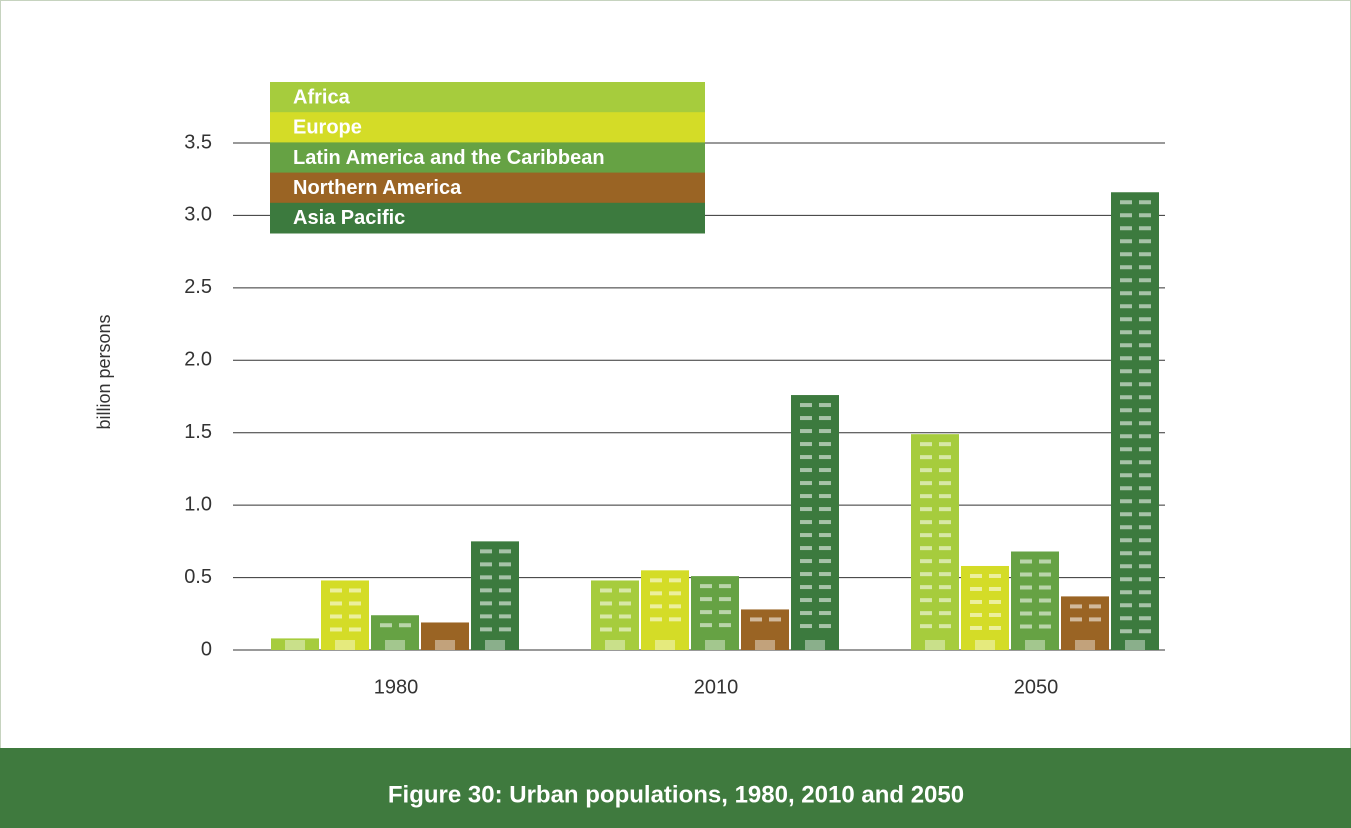 This screenshot has height=828, width=1351. What do you see at coordinates (675, 788) in the screenshot?
I see `caption-band` at bounding box center [675, 788].